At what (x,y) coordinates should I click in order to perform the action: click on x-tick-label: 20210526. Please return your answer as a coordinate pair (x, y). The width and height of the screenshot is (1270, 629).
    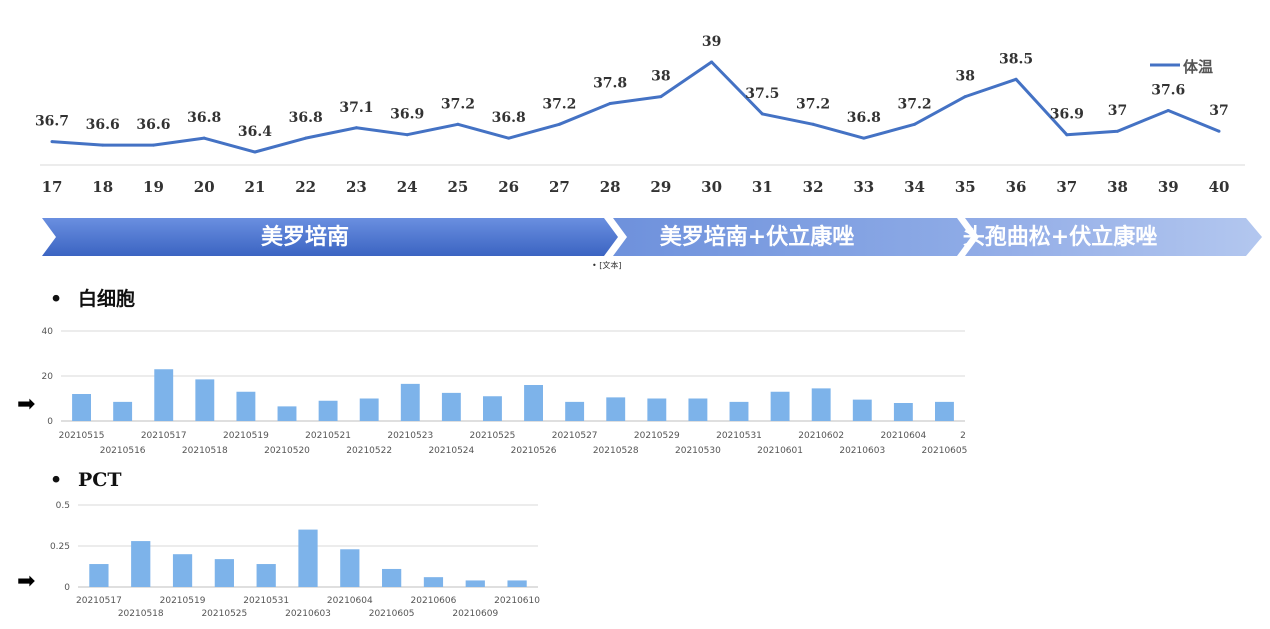
    Looking at the image, I should click on (534, 451).